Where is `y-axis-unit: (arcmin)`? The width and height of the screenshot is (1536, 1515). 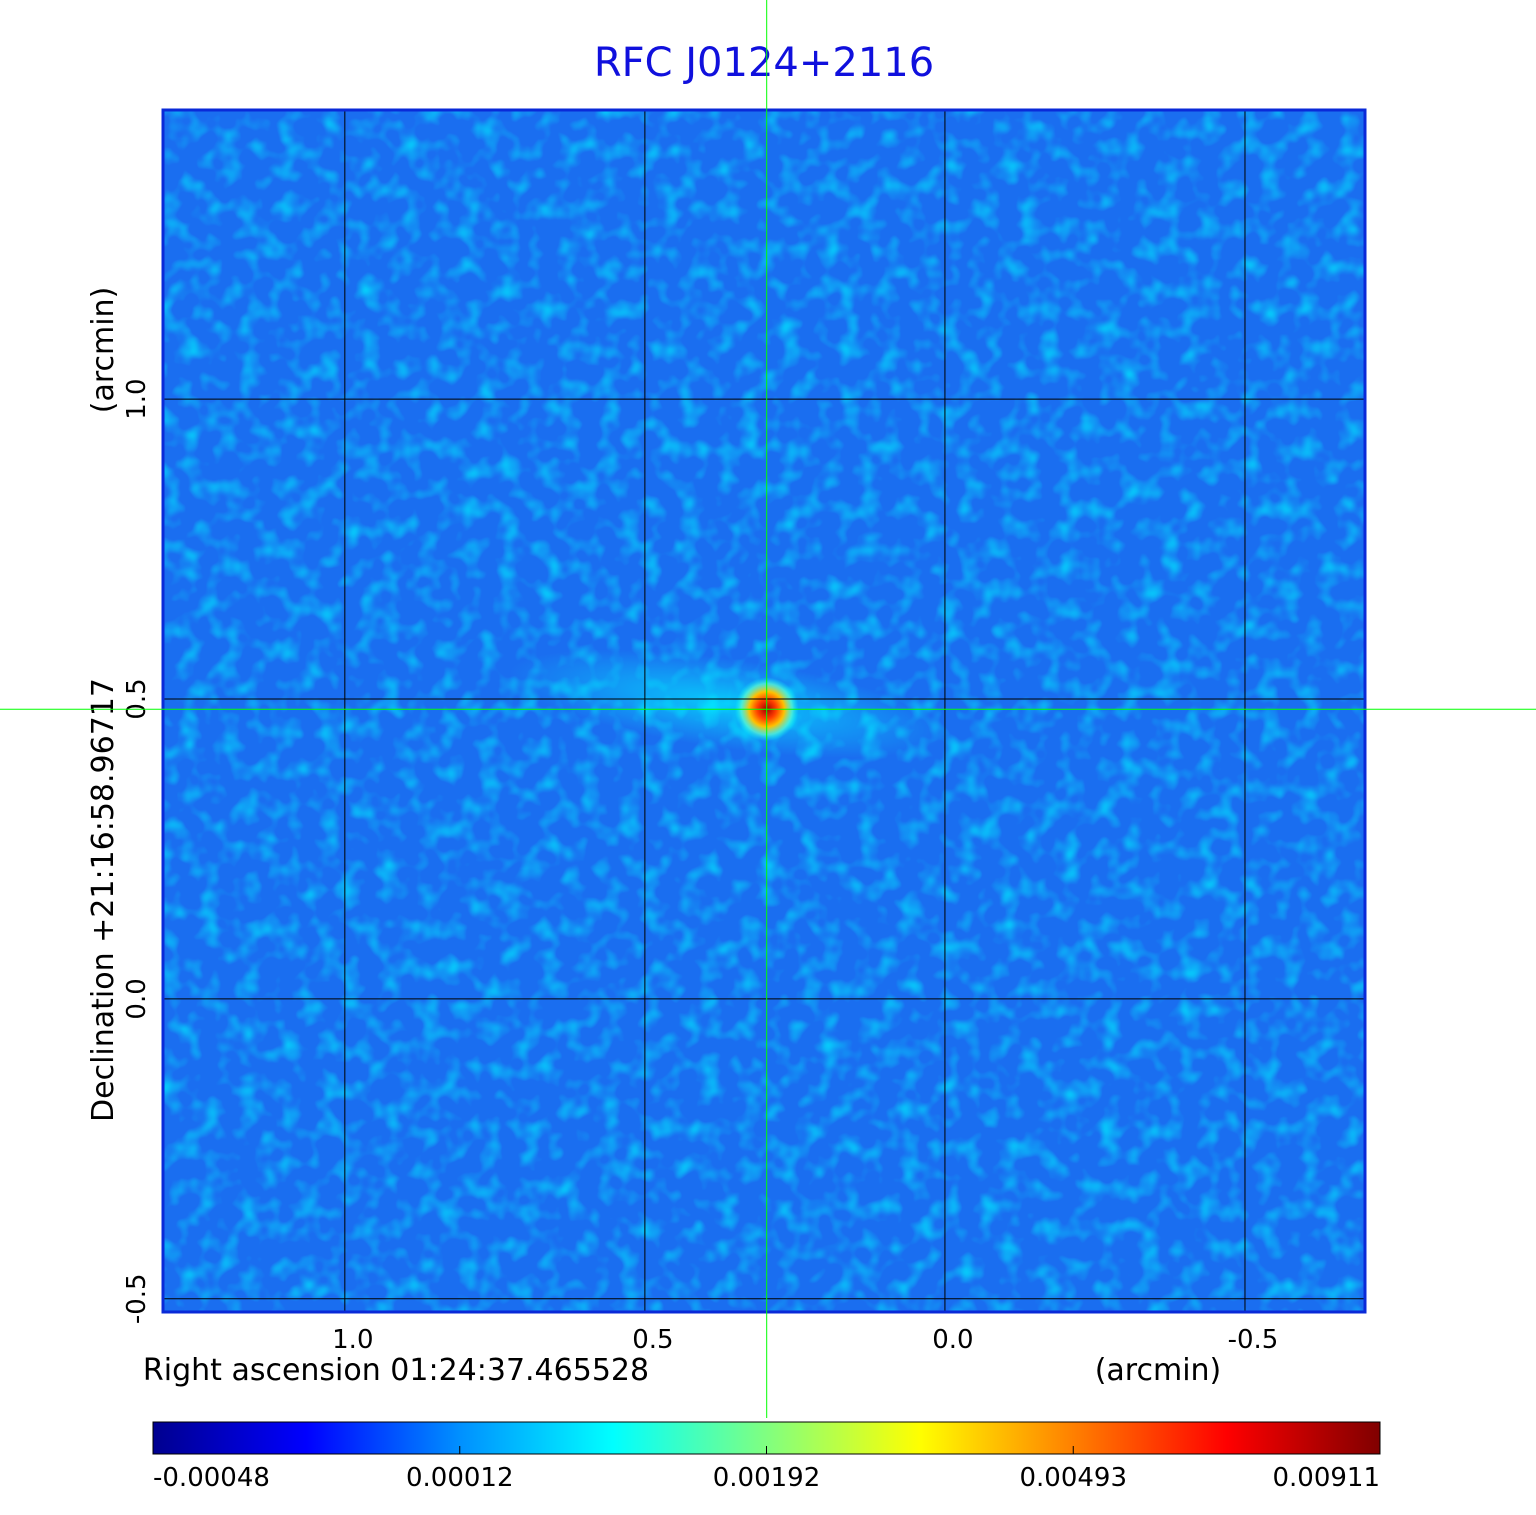
y-axis-unit: (arcmin) is located at coordinates (103, 350).